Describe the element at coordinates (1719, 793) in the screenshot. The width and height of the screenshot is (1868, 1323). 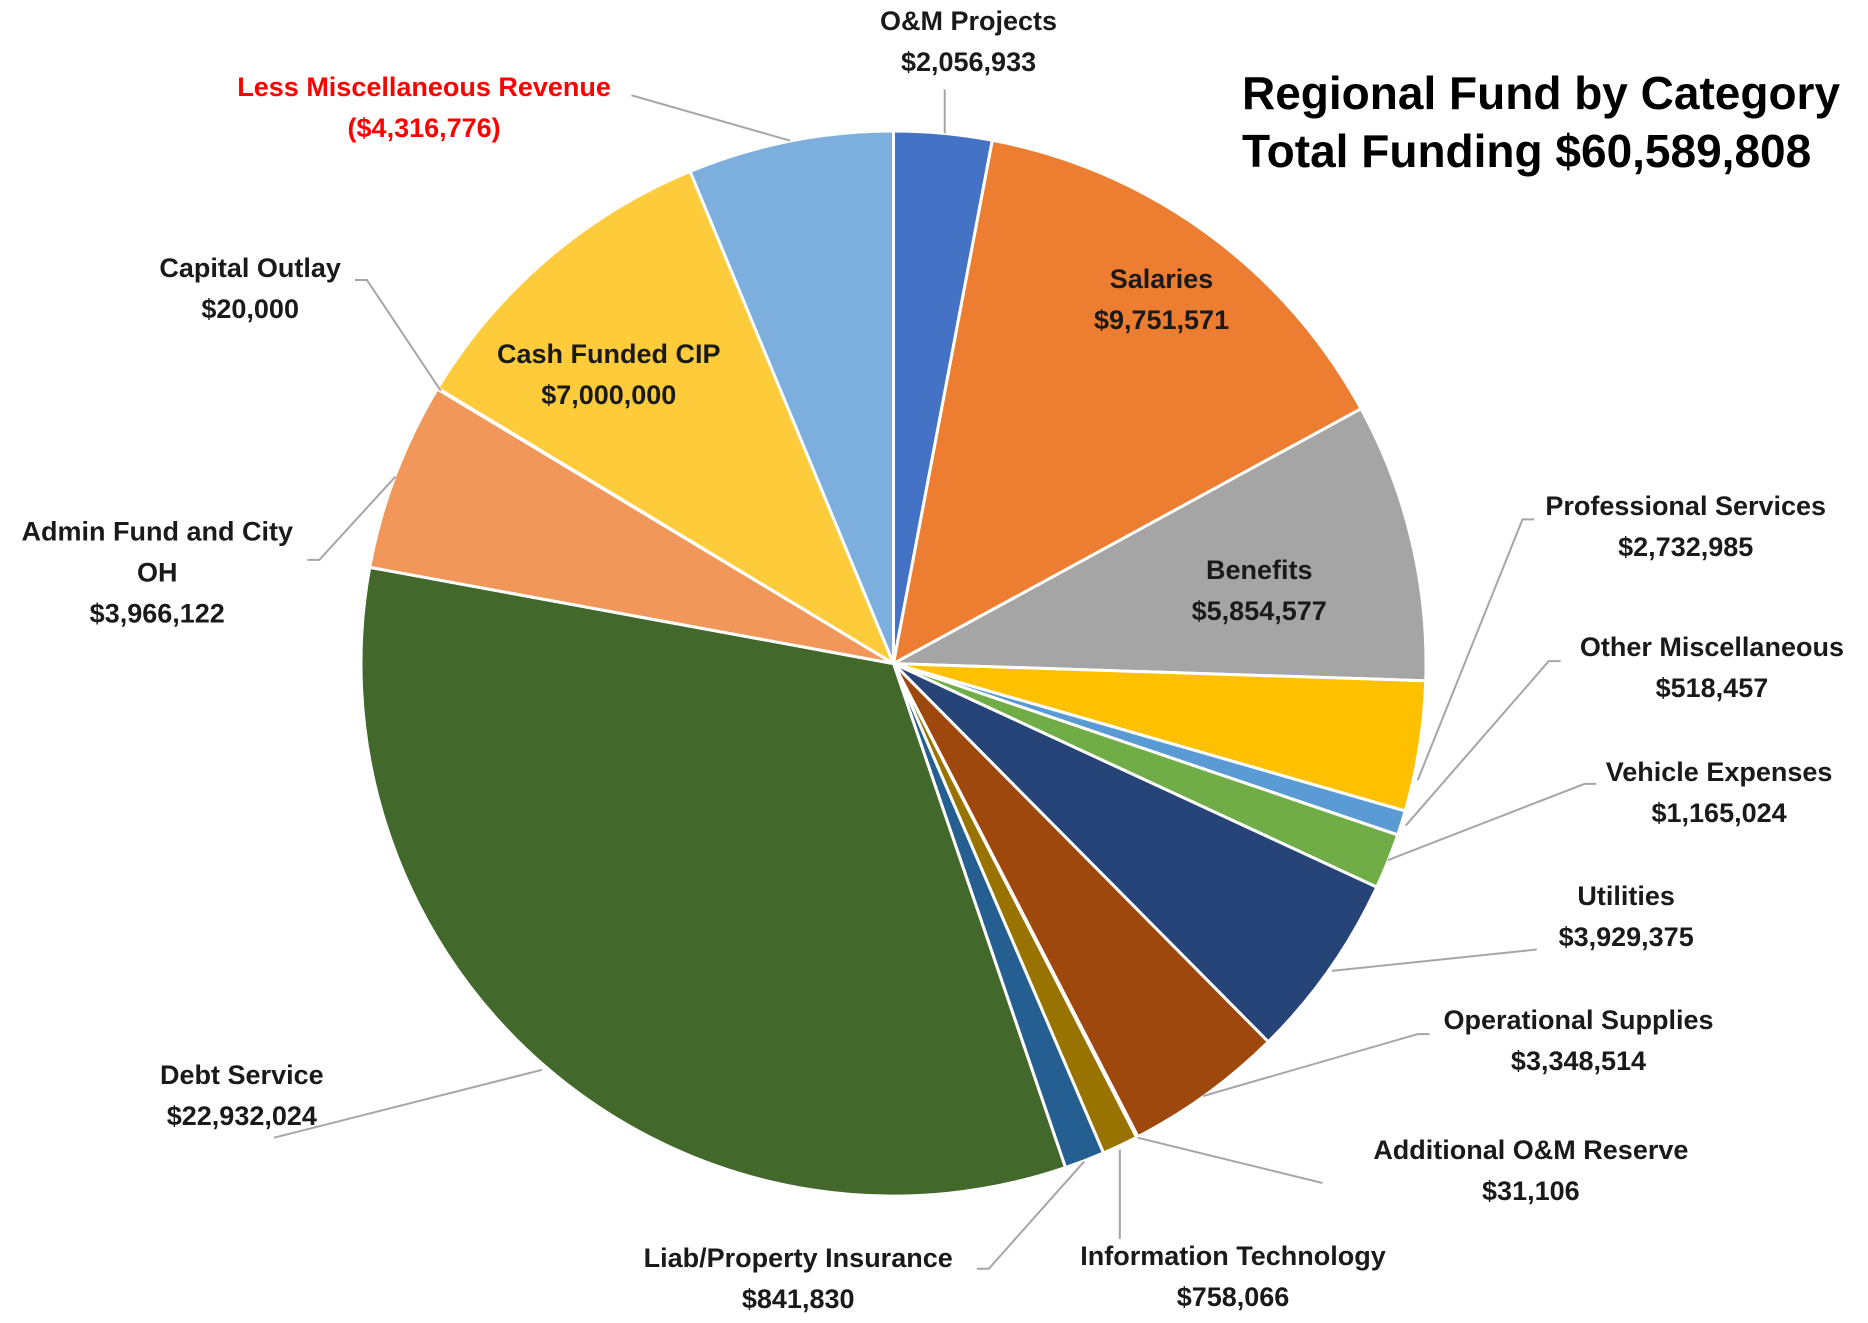
I see `data-label: Vehicle Expenses $1,165,024` at that location.